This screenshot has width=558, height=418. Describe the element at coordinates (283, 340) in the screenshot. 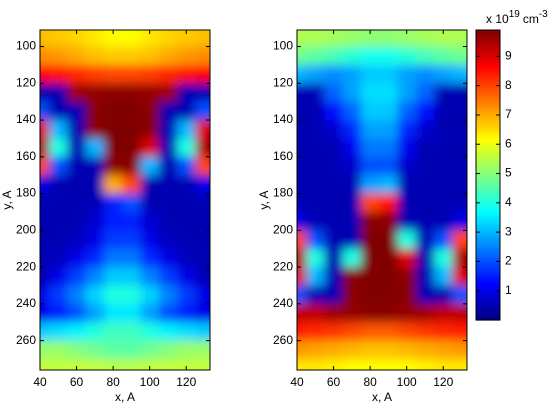

I see `y-tick-label: 260` at that location.